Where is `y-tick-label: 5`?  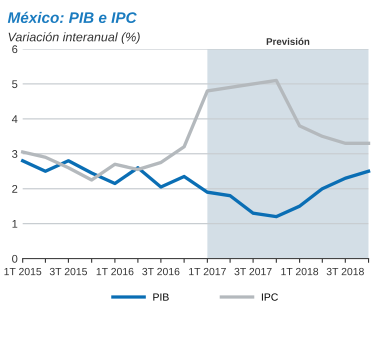 y-tick-label: 5 is located at coordinates (15, 84).